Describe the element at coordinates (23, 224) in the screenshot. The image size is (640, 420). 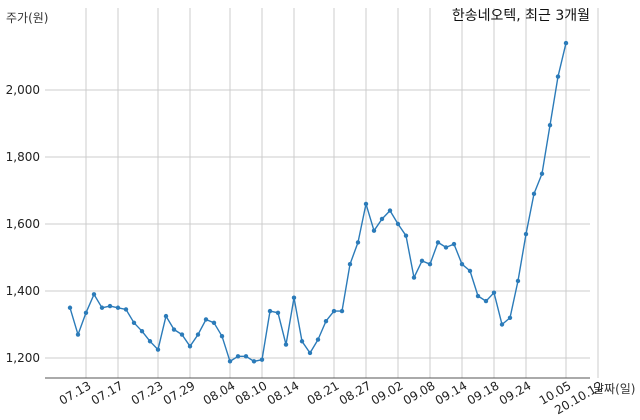
I see `y-tick-label: 1,600` at that location.